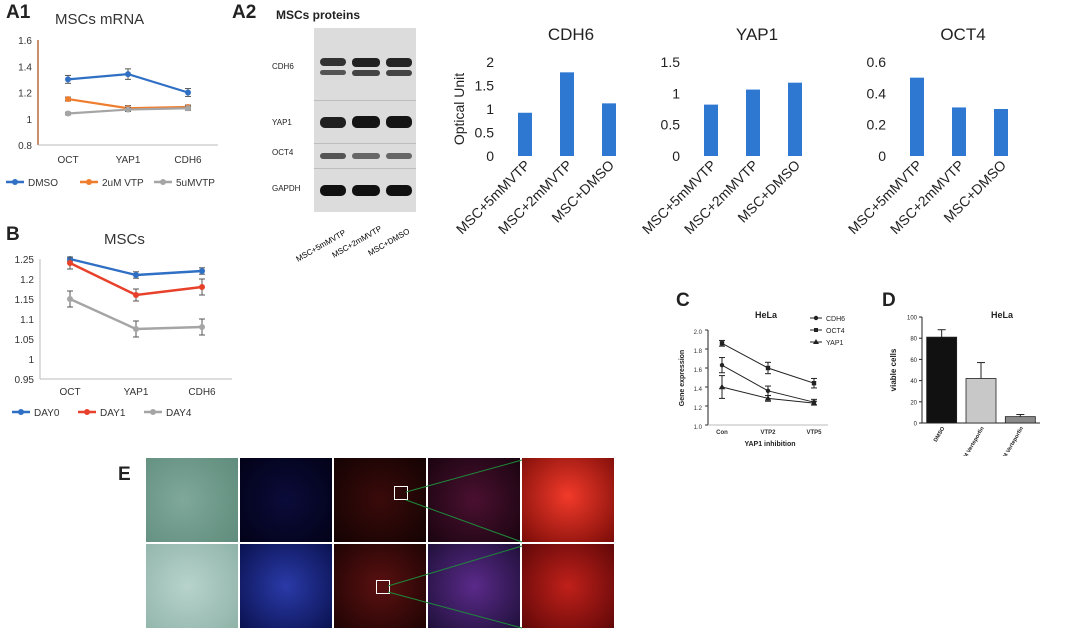 Image resolution: width=1072 pixels, height=636 pixels. I want to click on legend-label: 5uMVTP, so click(195, 183).